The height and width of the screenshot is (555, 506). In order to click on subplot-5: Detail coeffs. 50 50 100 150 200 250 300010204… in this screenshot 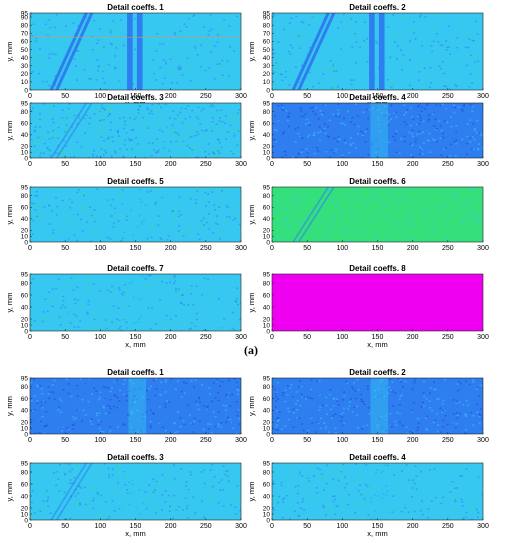, I will do `click(126, 214)`.